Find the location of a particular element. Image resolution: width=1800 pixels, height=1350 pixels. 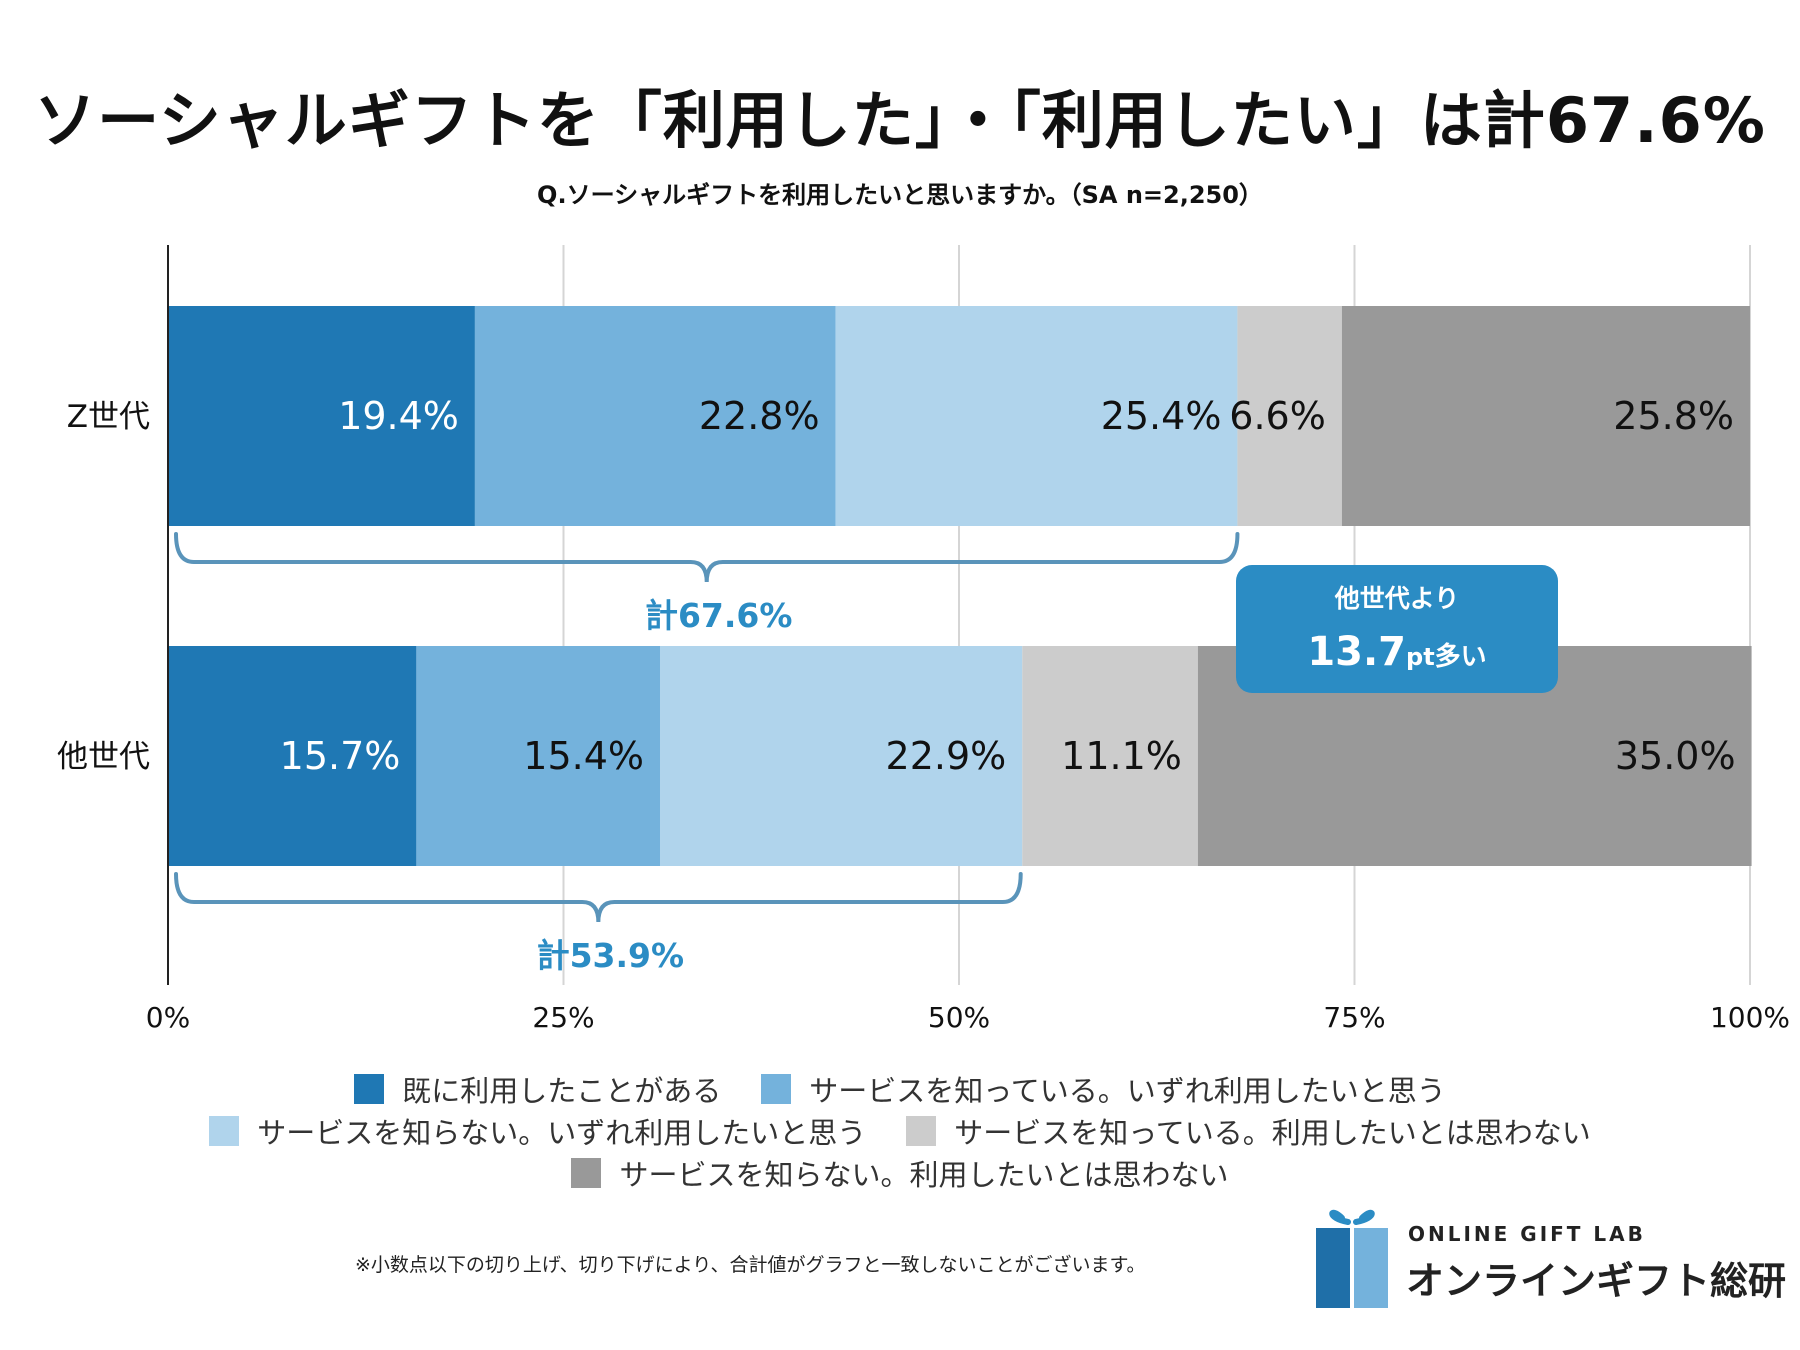

legend-row-1: 既に利用したことがある サービスを知っている。いずれ利用したいと思う is located at coordinates (900, 1089).